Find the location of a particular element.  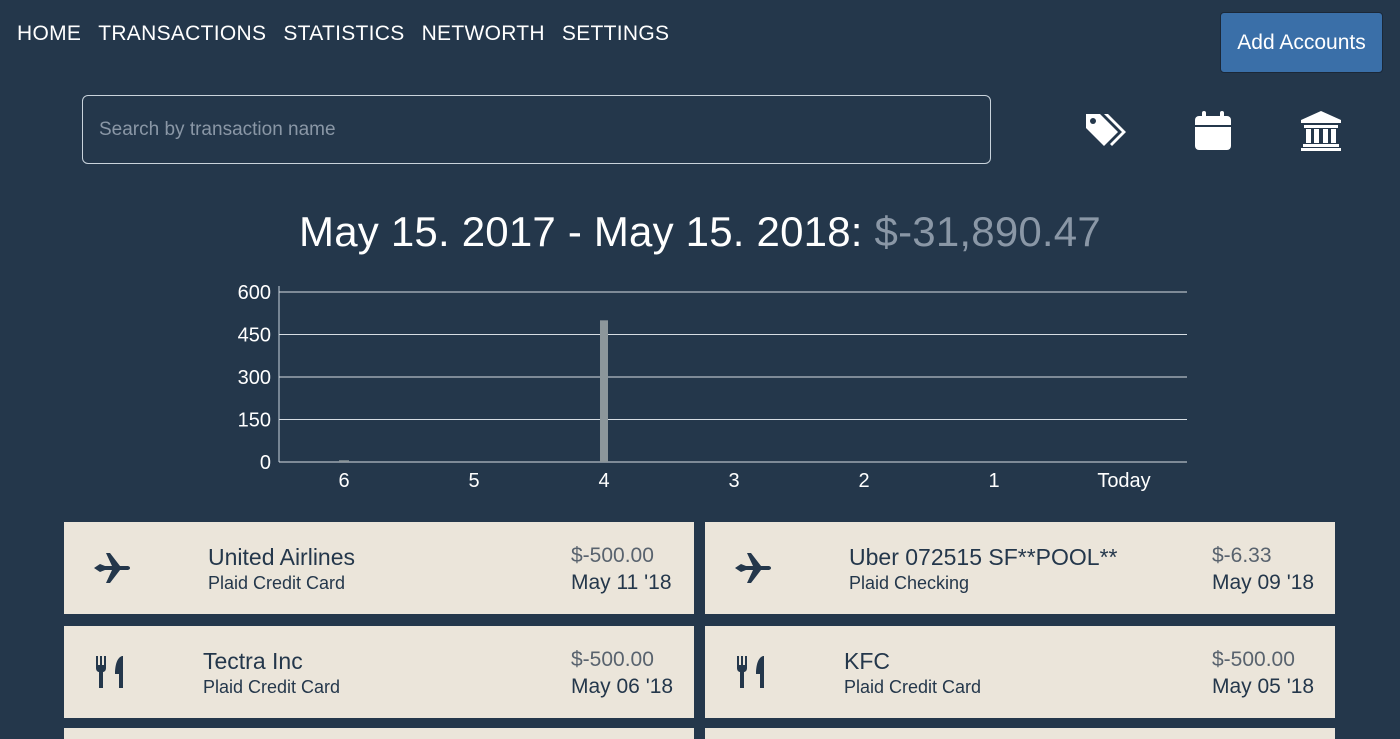

transaction-amount: $-6.33 is located at coordinates (1242, 555).